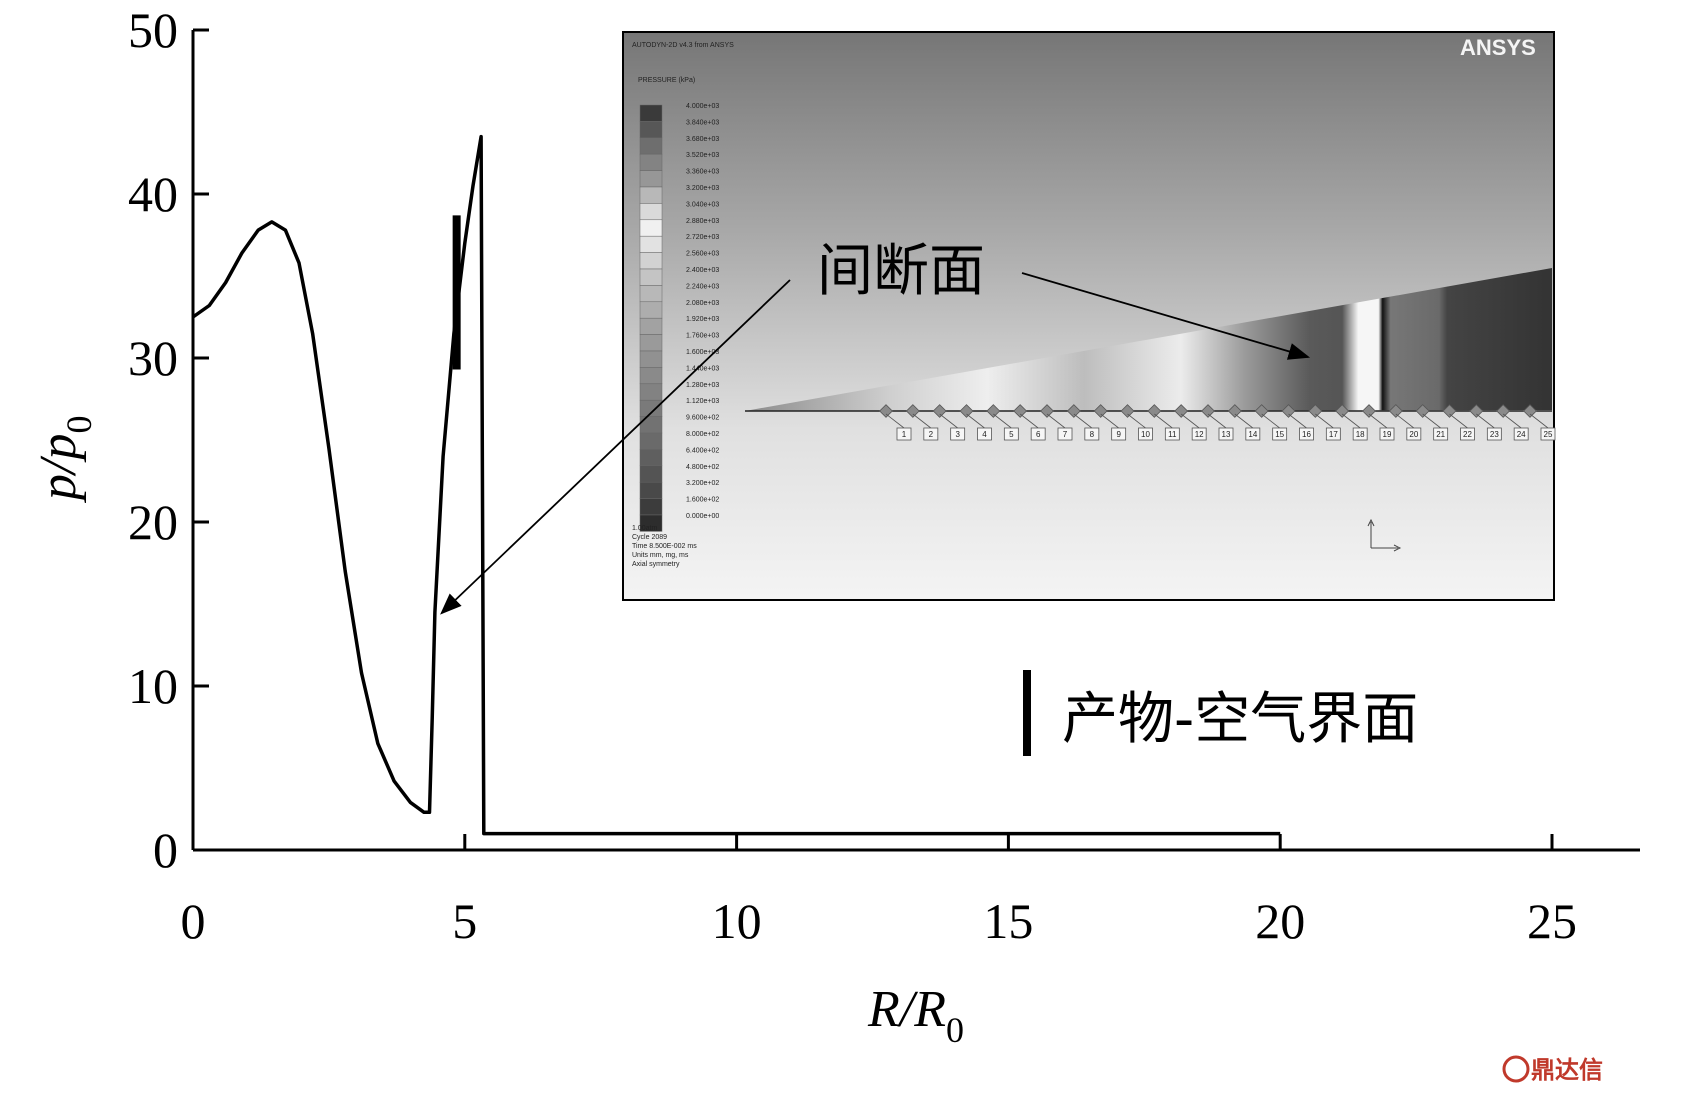 The height and width of the screenshot is (1100, 1687). I want to click on x-ticks: 0 5 10 15 20 25, so click(879, 891).